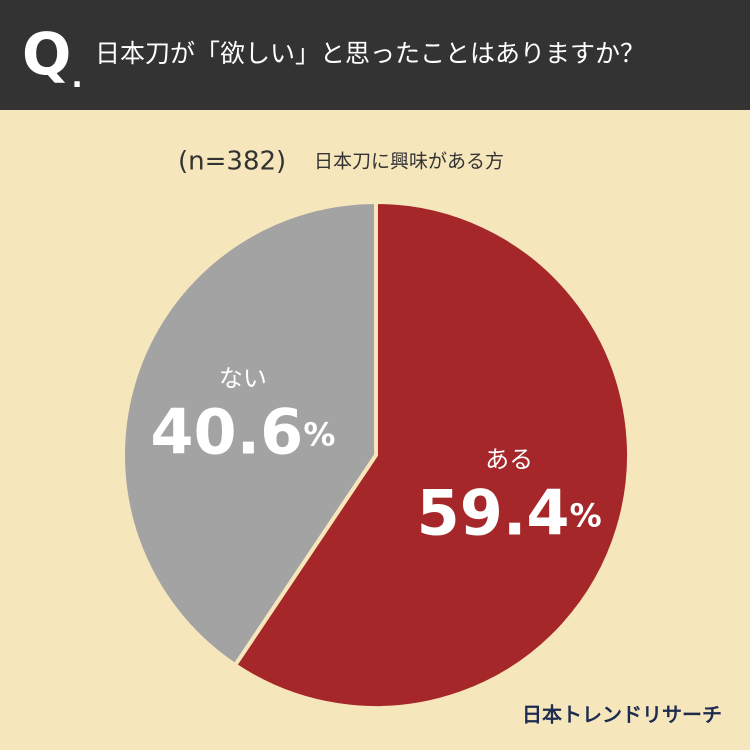 The image size is (750, 754). I want to click on header-bar, so click(375, 55).